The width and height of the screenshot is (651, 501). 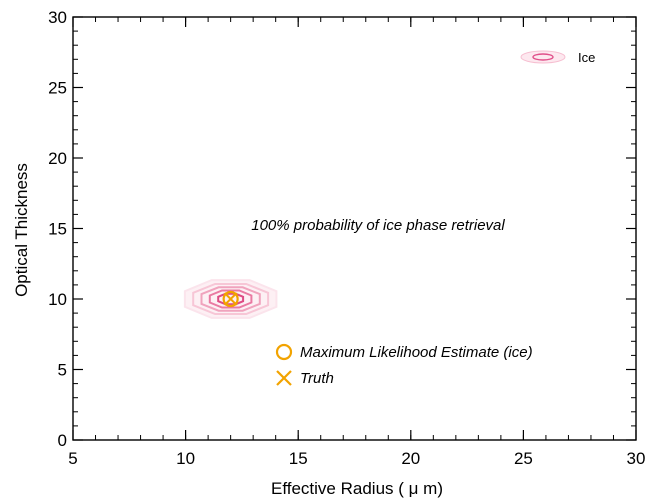 I want to click on ice-key-label: Ice, so click(x=586, y=57).